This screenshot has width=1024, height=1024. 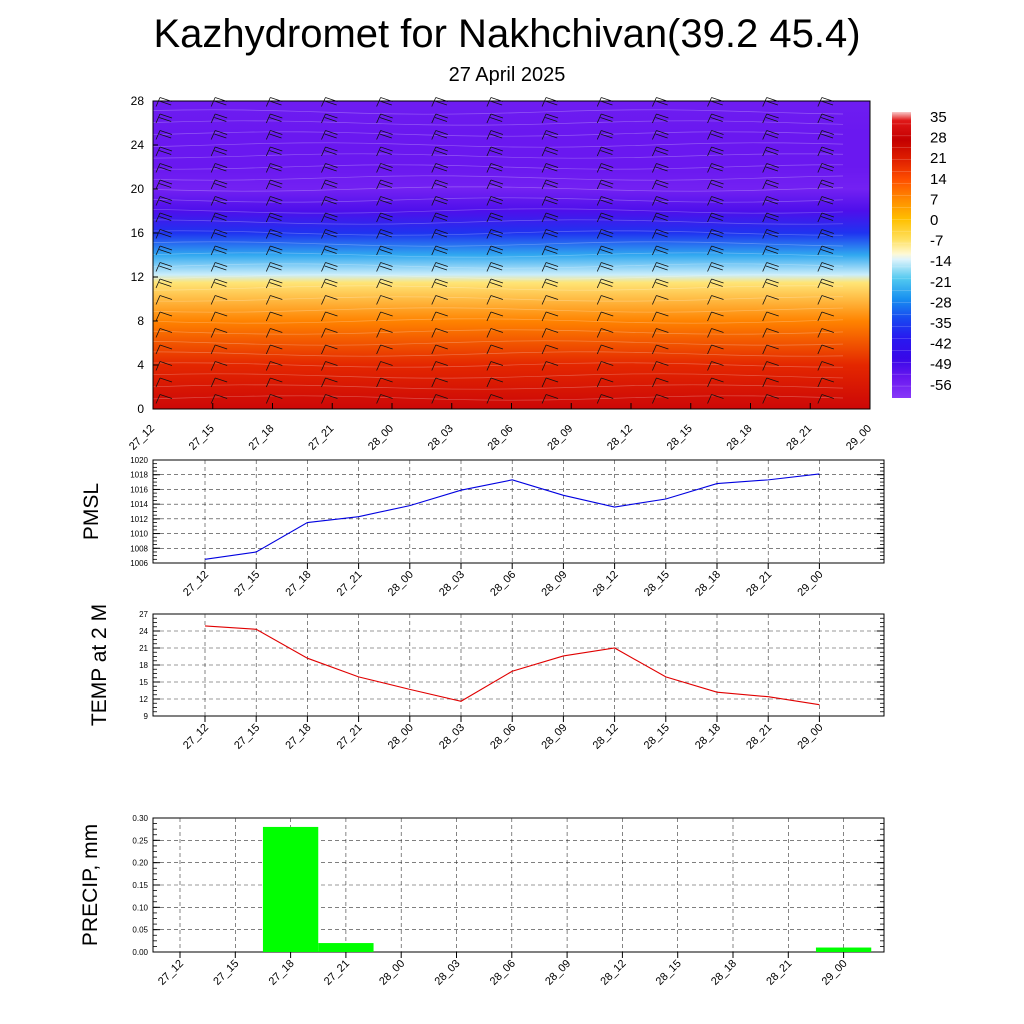 I want to click on colorbar-label: -42, so click(x=941, y=344).